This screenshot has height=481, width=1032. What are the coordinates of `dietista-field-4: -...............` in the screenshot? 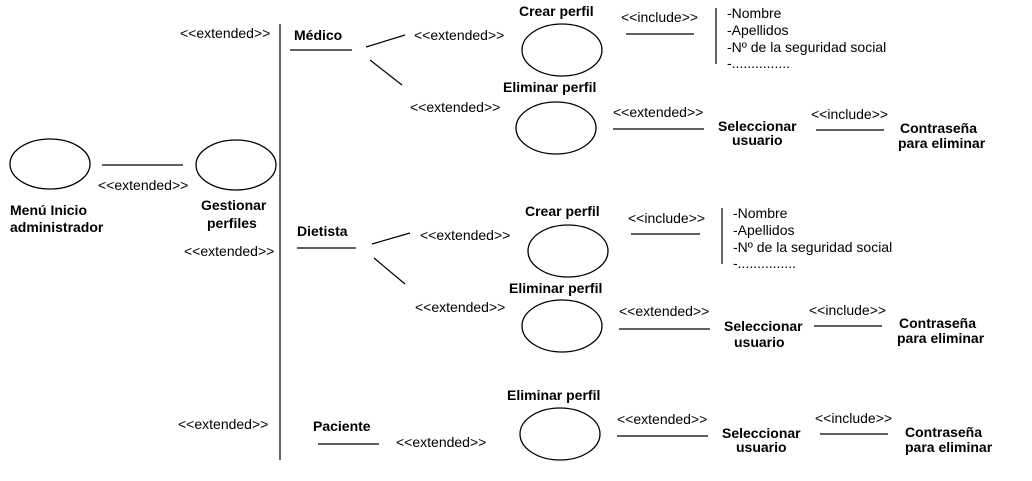 It's located at (764, 263).